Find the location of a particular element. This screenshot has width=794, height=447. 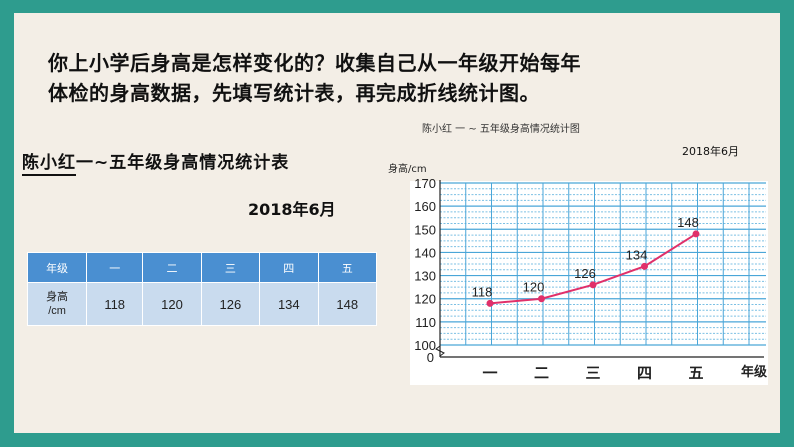

y-axis-break is located at coordinates (440, 351).